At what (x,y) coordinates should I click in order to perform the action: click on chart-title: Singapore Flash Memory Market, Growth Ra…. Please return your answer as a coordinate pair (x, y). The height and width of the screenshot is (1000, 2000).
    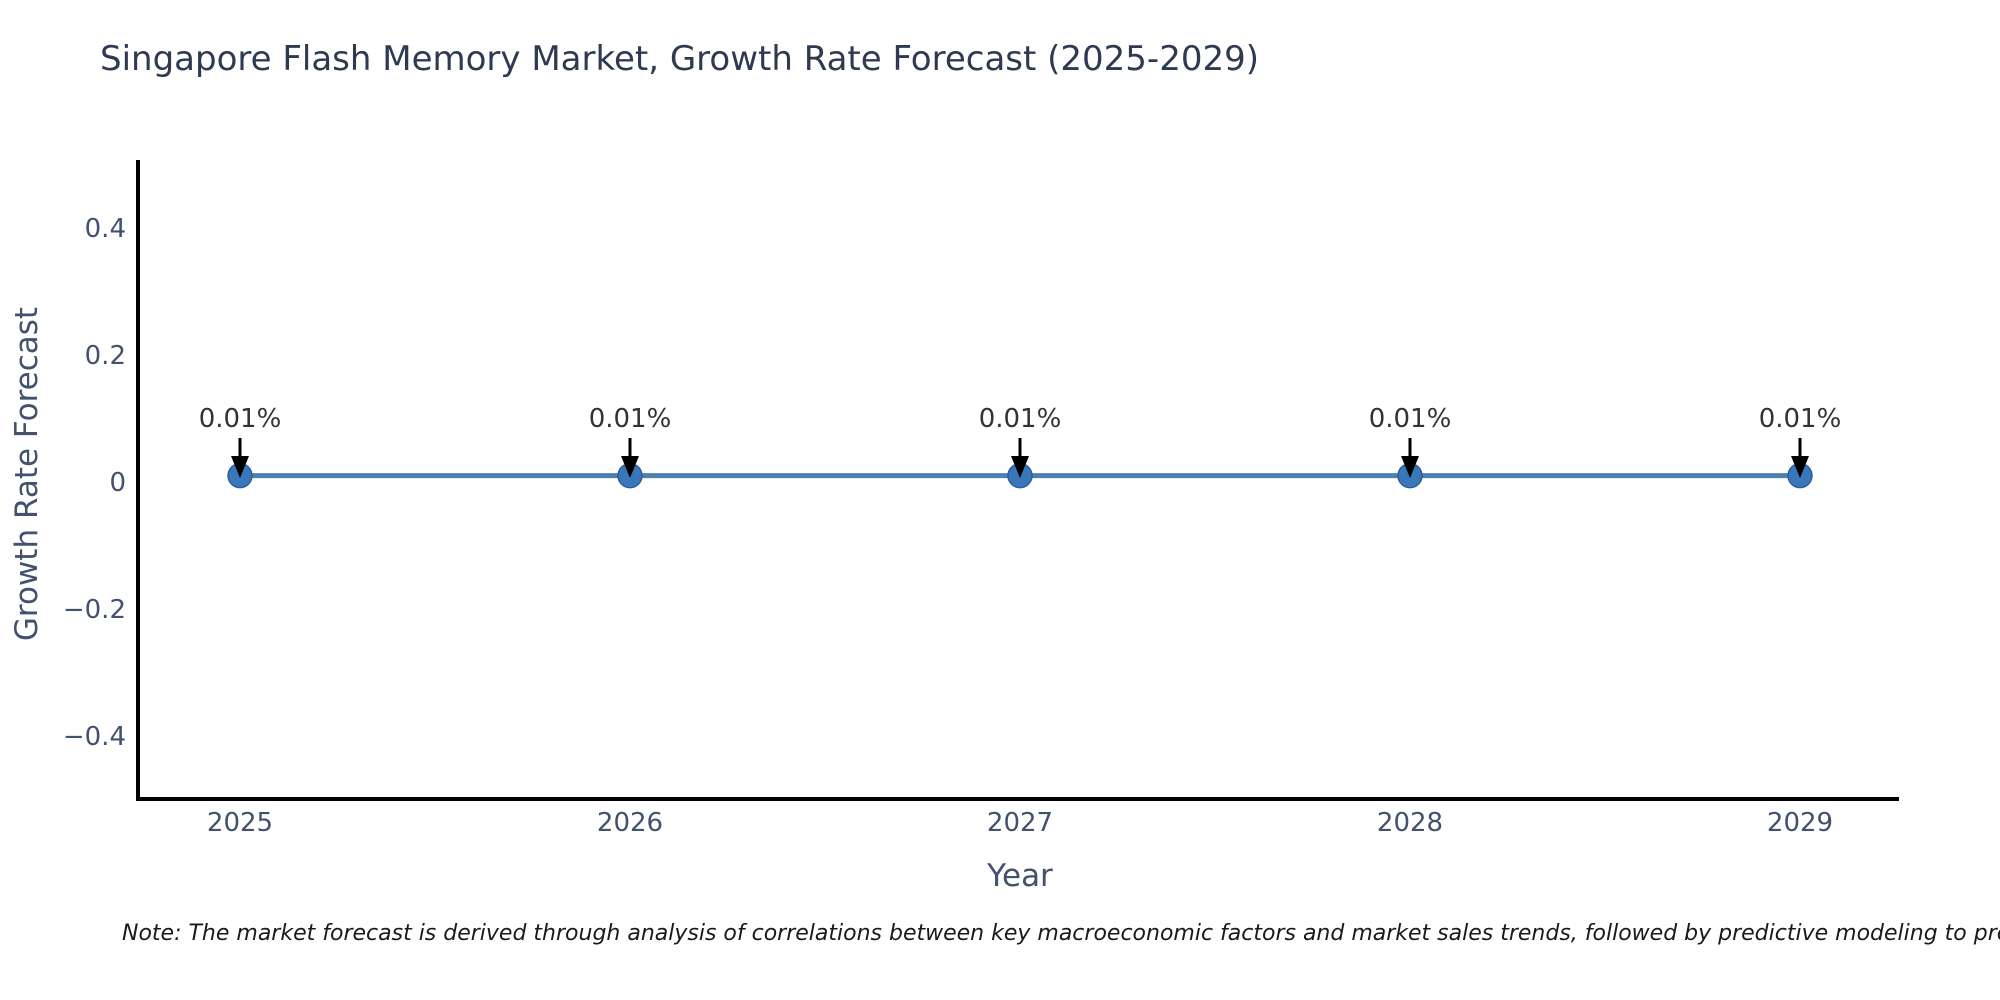
    Looking at the image, I should click on (679, 59).